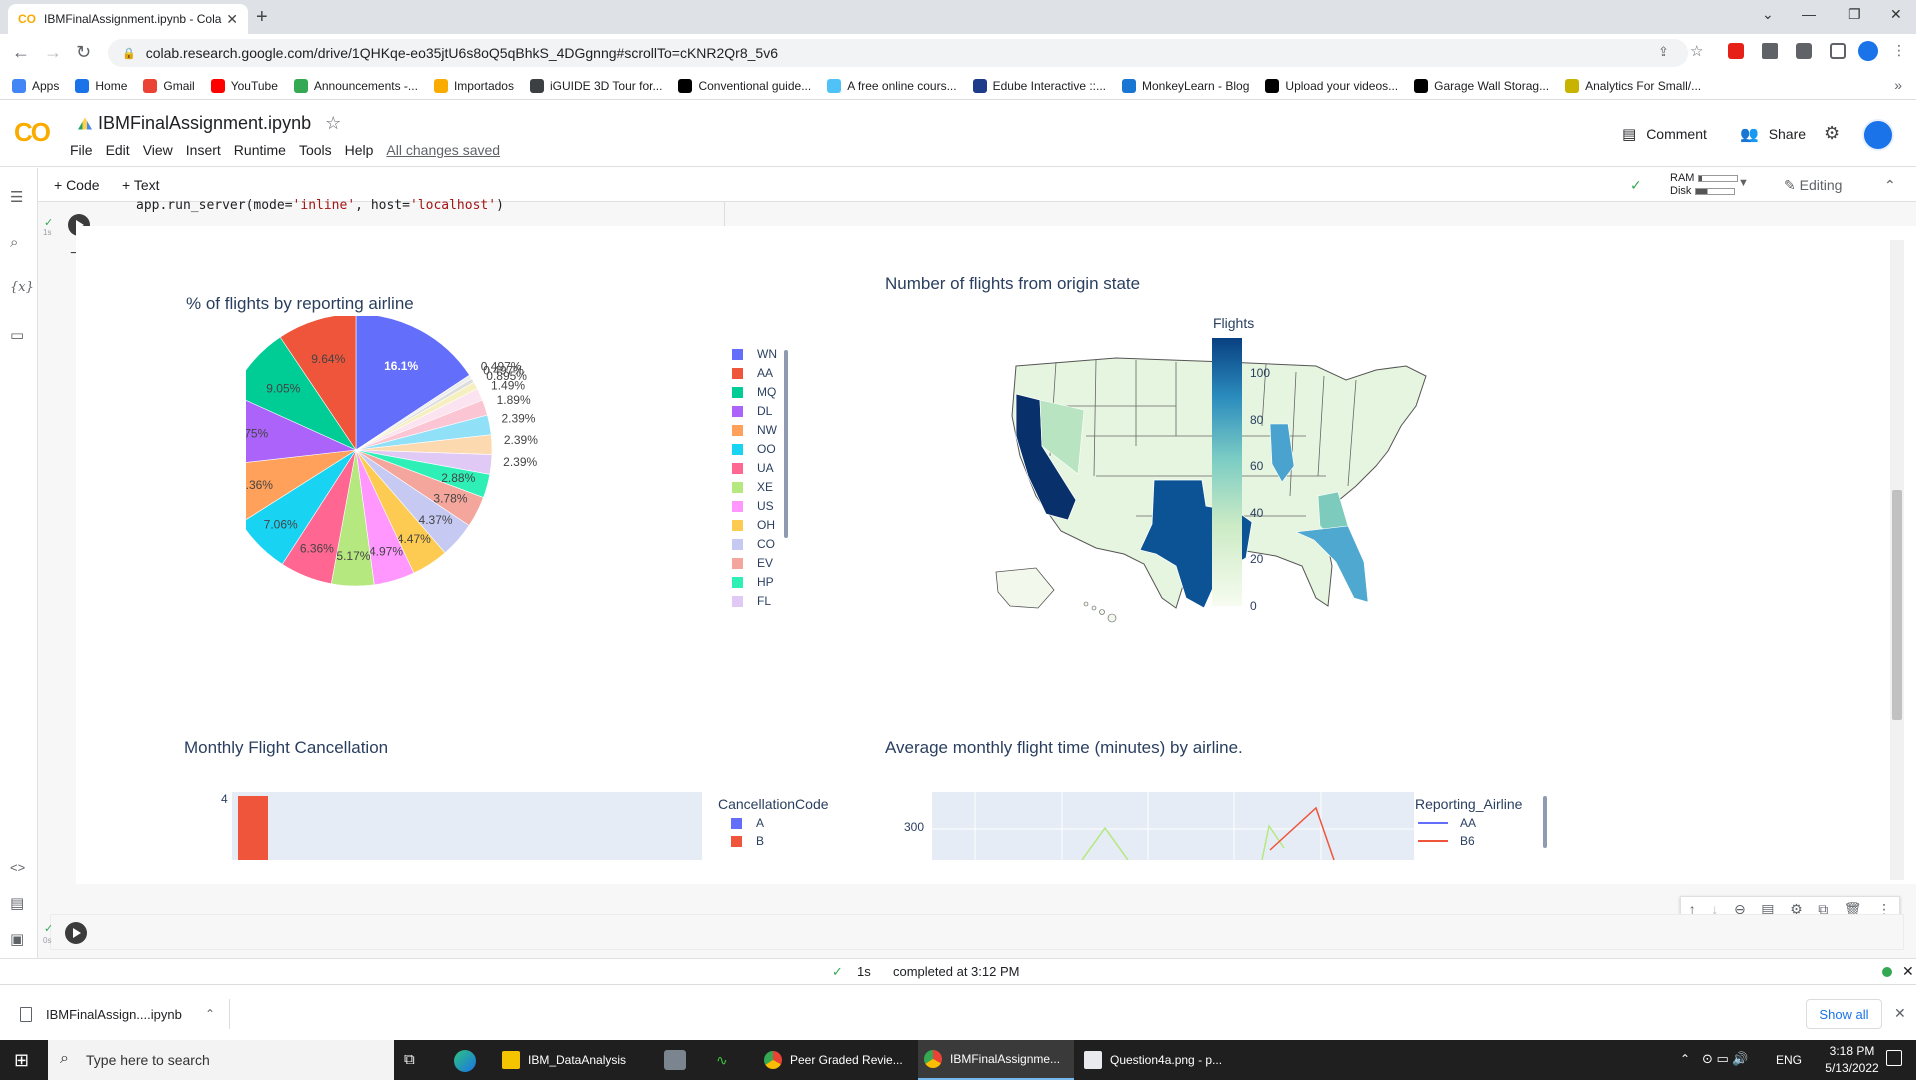  I want to click on move-up-icon: ↑, so click(1692, 909).